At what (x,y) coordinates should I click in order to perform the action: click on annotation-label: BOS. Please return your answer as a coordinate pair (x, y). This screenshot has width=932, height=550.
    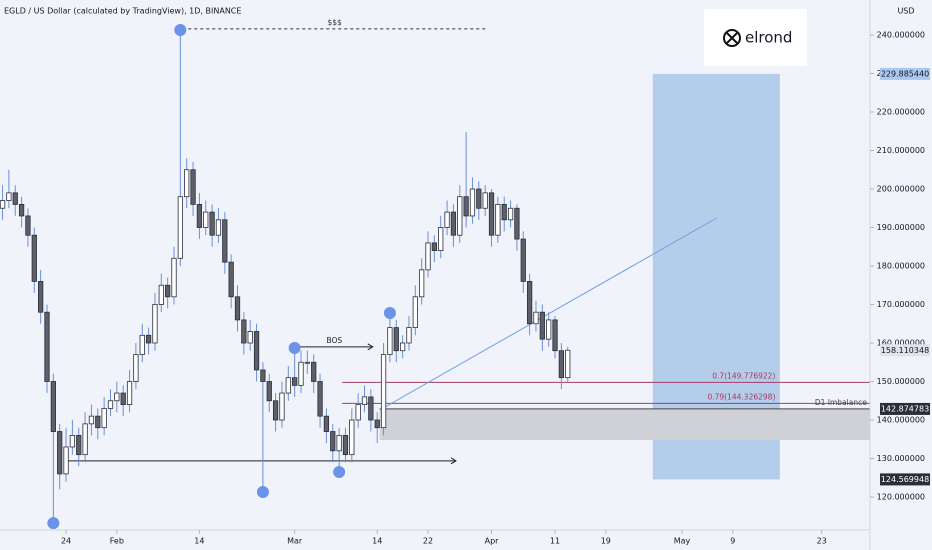
    Looking at the image, I should click on (335, 340).